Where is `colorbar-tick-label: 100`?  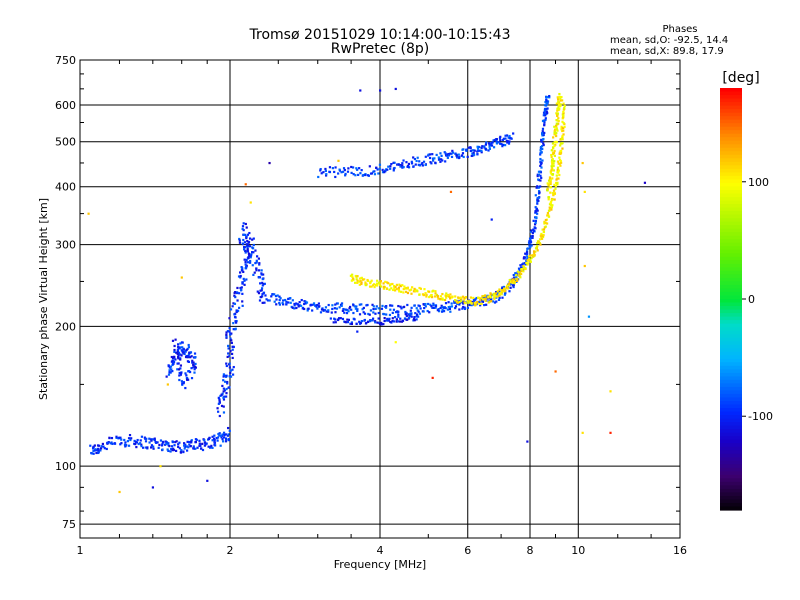
colorbar-tick-label: 100 is located at coordinates (758, 182).